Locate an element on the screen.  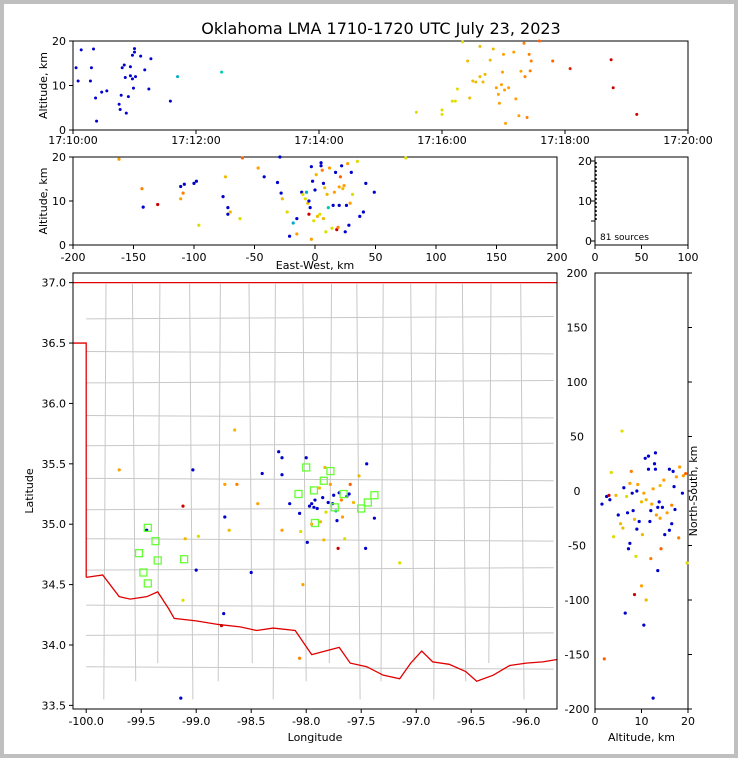
height-ns-panel is located at coordinates (641, 491).